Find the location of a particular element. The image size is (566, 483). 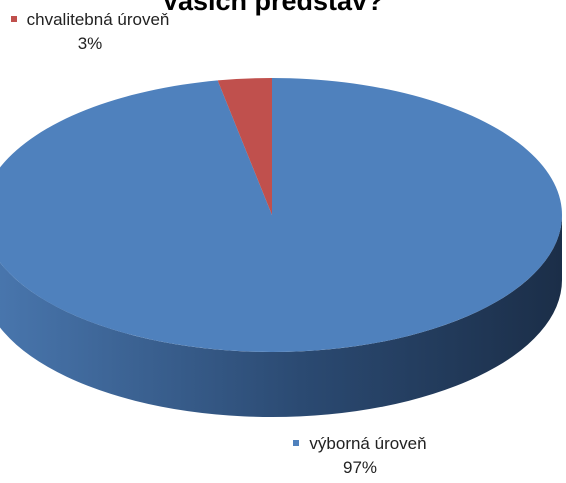

data-label: výborná úroveň 97% is located at coordinates (360, 456).